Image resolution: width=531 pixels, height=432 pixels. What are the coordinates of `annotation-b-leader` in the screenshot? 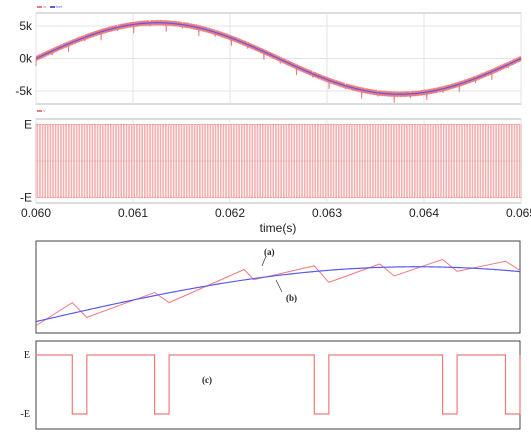 It's located at (279, 286).